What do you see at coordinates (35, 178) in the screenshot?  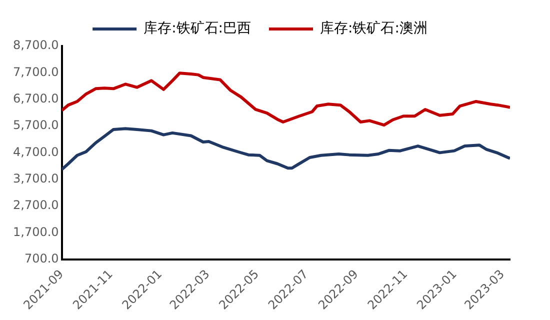 I see `y-tick-label: 3,700.0` at bounding box center [35, 178].